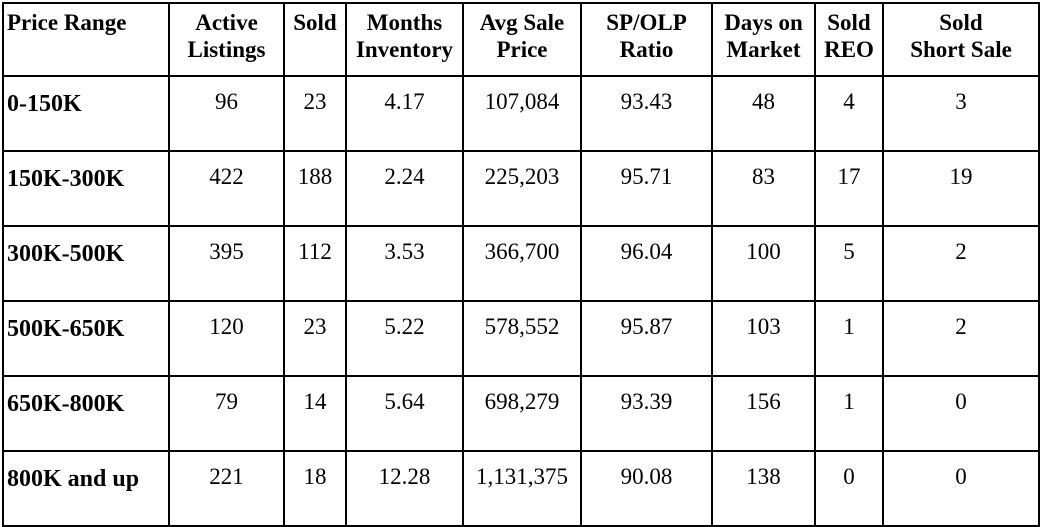 The width and height of the screenshot is (1041, 527). What do you see at coordinates (646, 22) in the screenshot?
I see `header-label-line1: SP/OLP` at bounding box center [646, 22].